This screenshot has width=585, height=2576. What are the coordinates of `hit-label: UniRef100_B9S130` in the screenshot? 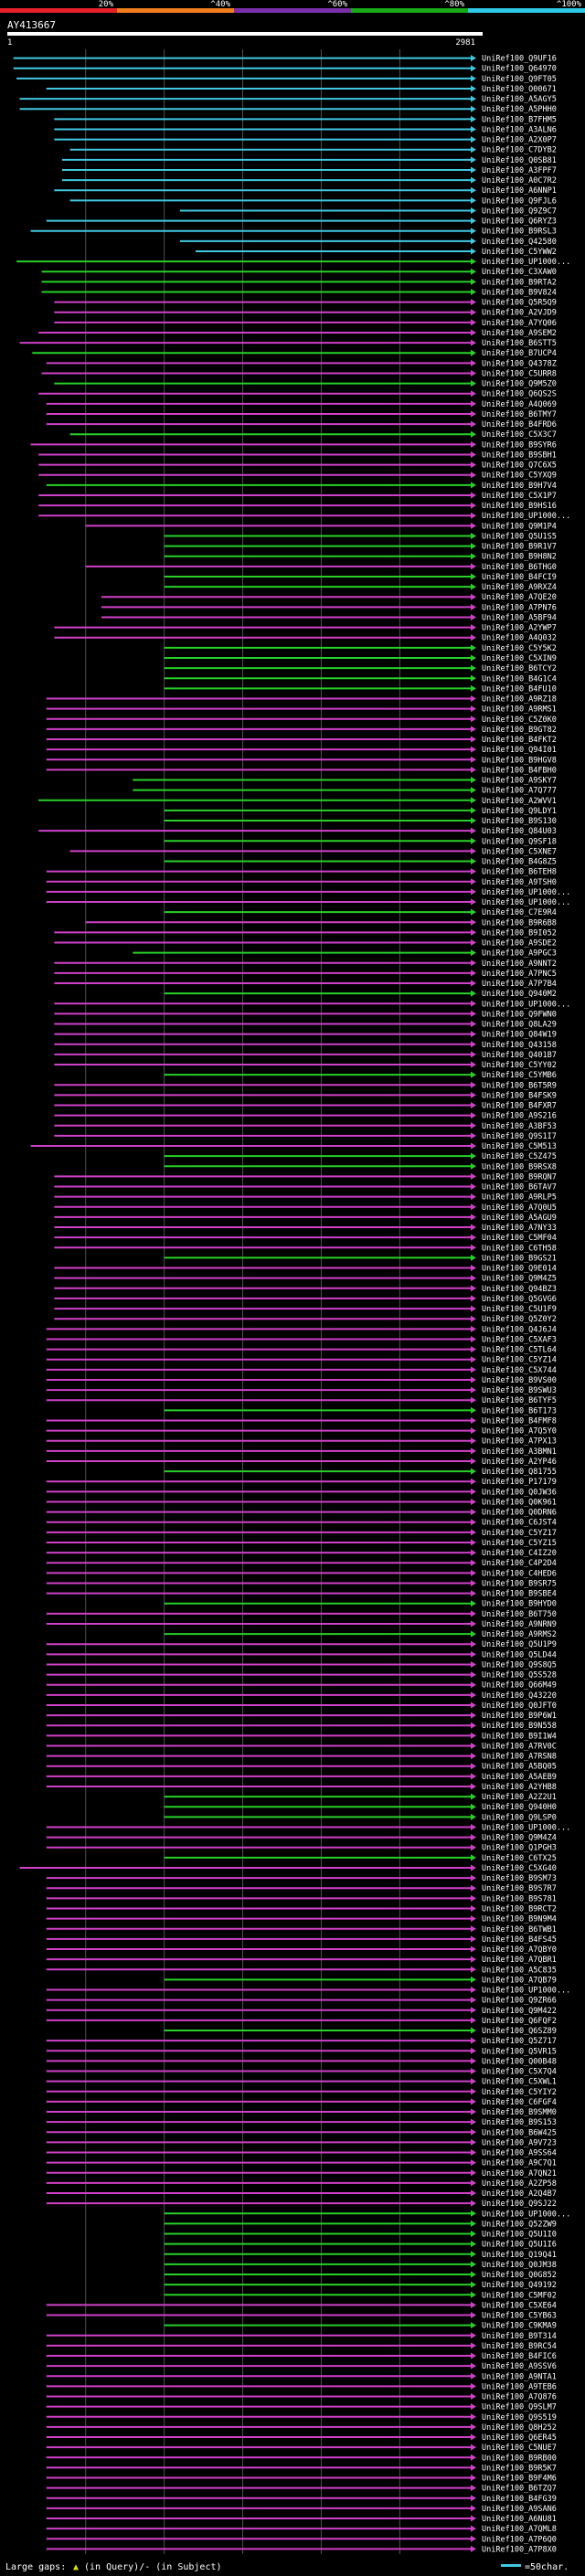 It's located at (519, 821).